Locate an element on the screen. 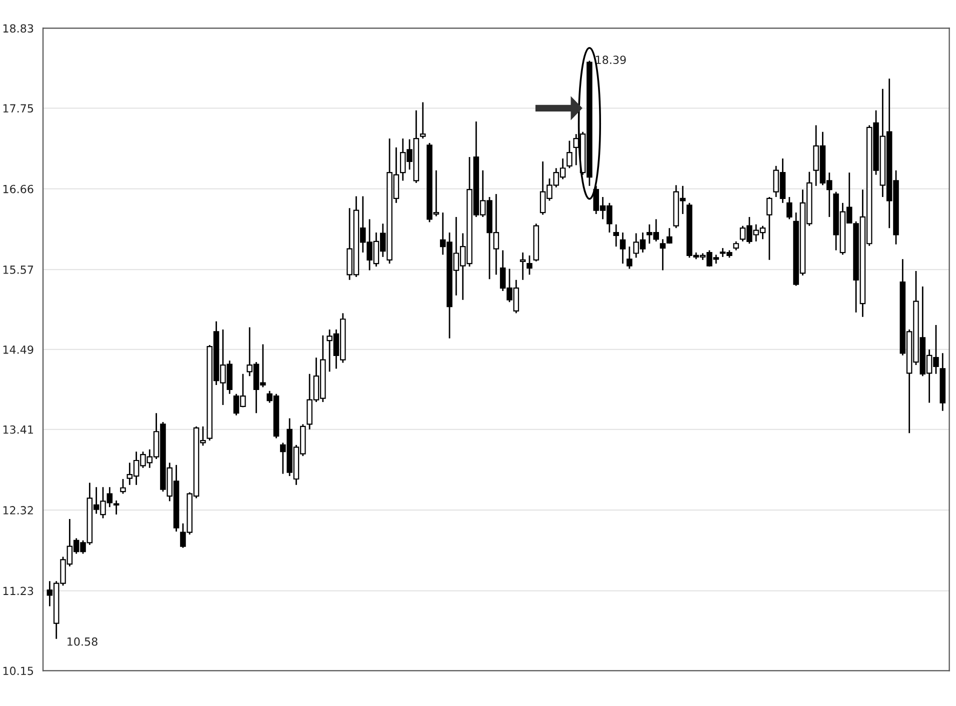 Image resolution: width=956 pixels, height=706 pixels. y-tick-label: 17.75 is located at coordinates (18, 108).